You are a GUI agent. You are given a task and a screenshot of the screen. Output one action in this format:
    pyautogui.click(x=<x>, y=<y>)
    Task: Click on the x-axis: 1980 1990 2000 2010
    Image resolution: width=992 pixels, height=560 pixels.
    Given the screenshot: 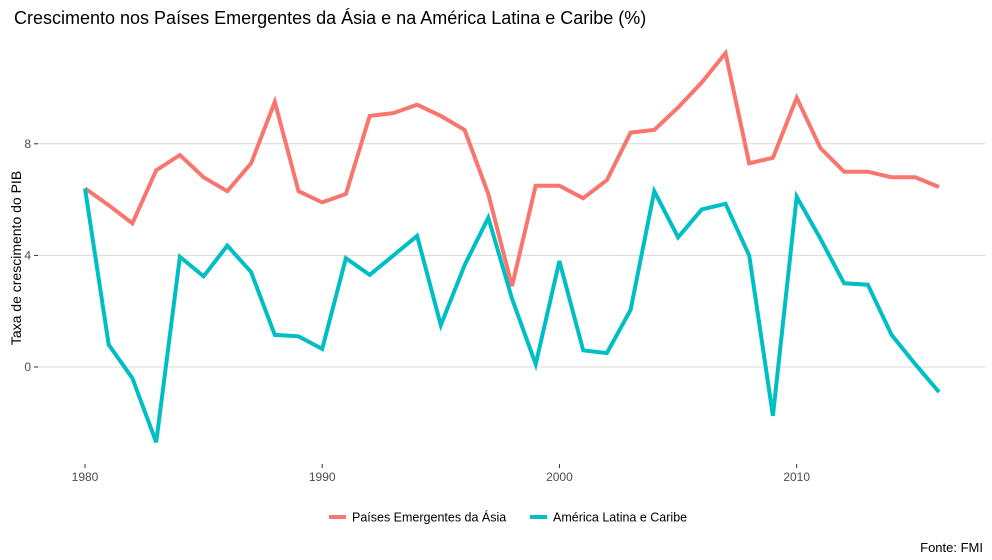 What is the action you would take?
    pyautogui.click(x=441, y=474)
    